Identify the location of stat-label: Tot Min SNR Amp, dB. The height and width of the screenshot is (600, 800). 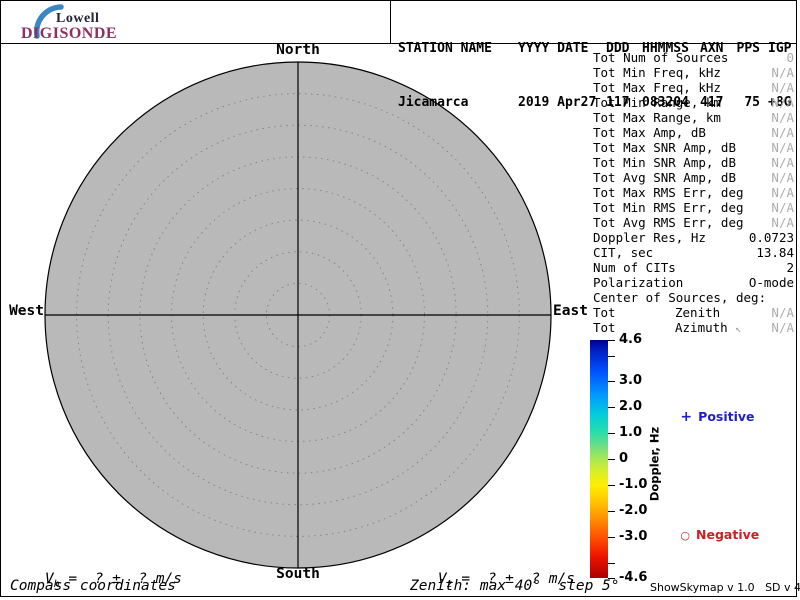
(664, 162).